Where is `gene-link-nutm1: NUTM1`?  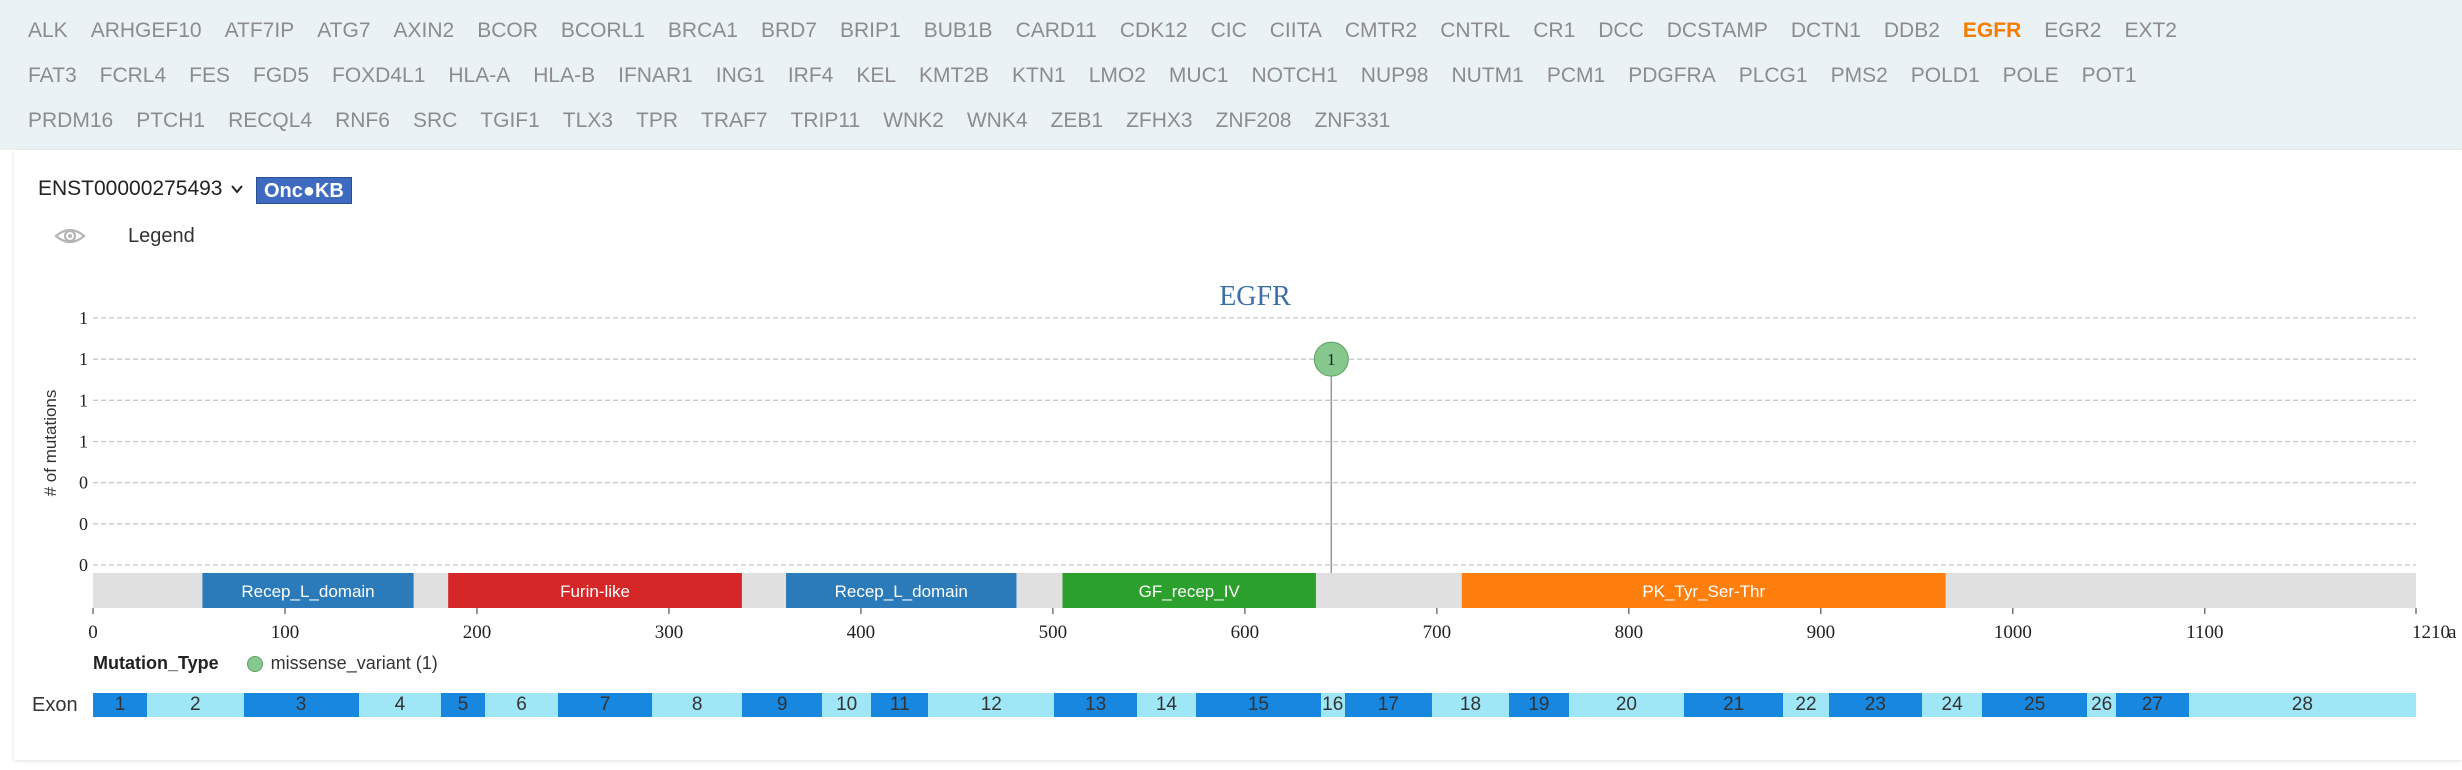
gene-link-nutm1: NUTM1 is located at coordinates (1487, 75).